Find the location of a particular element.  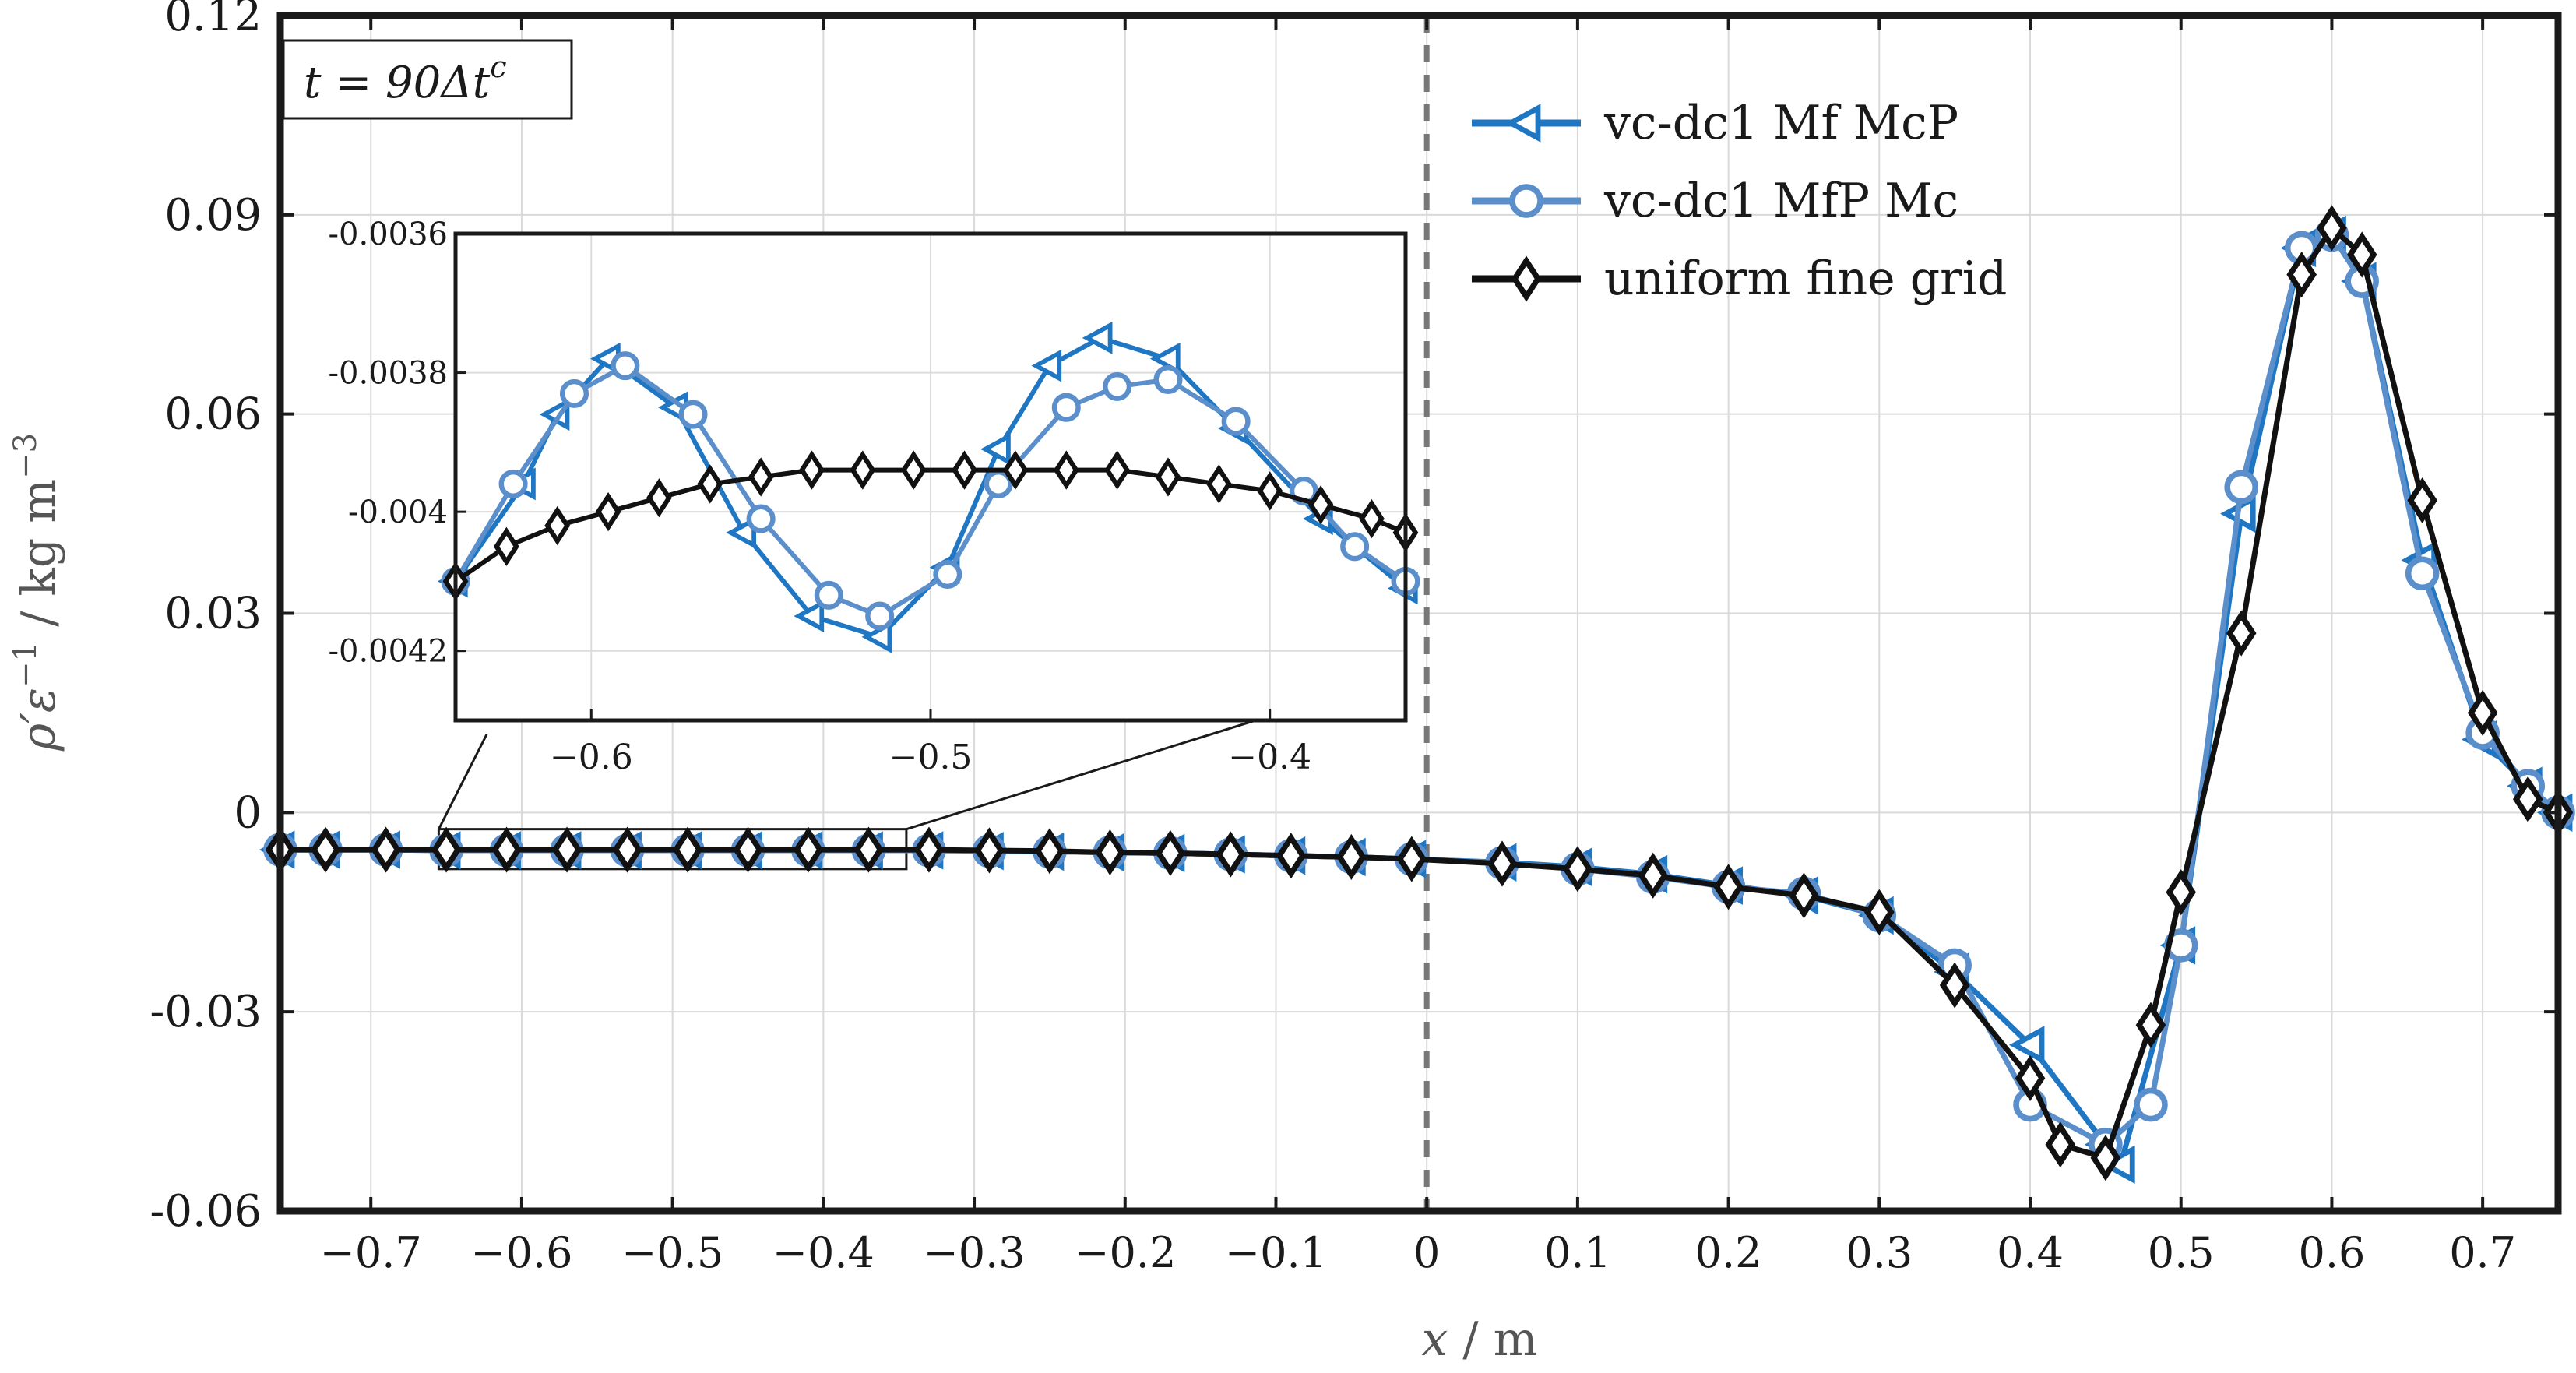

x-tick-label: −0.4 is located at coordinates (823, 1252).